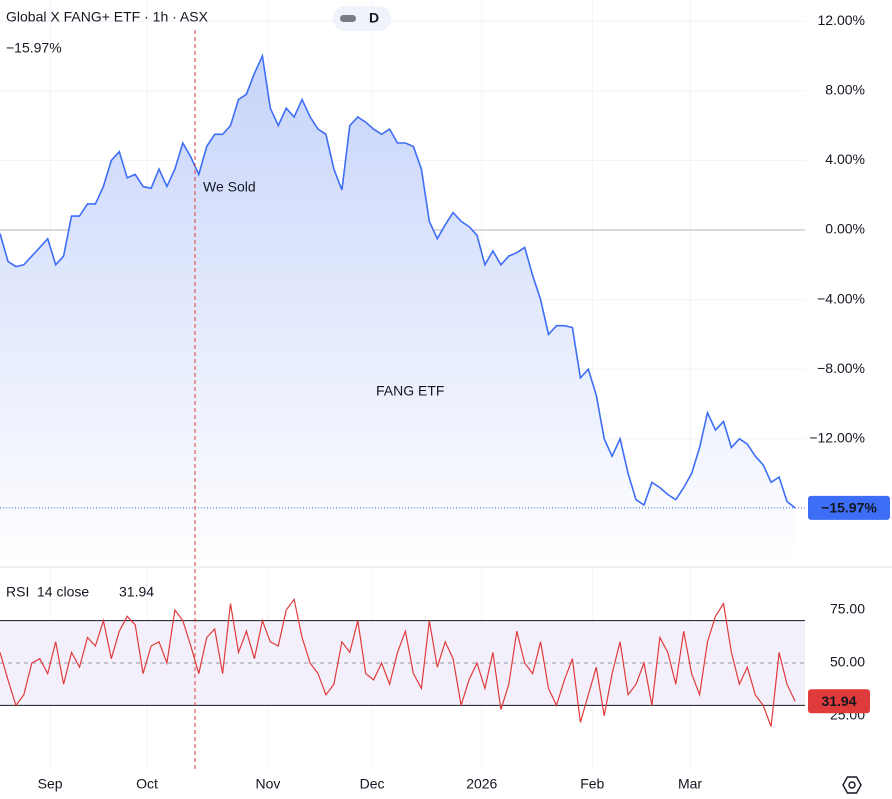 Image resolution: width=892 pixels, height=799 pixels. What do you see at coordinates (63, 592) in the screenshot?
I see `rsi-params: 14 close` at bounding box center [63, 592].